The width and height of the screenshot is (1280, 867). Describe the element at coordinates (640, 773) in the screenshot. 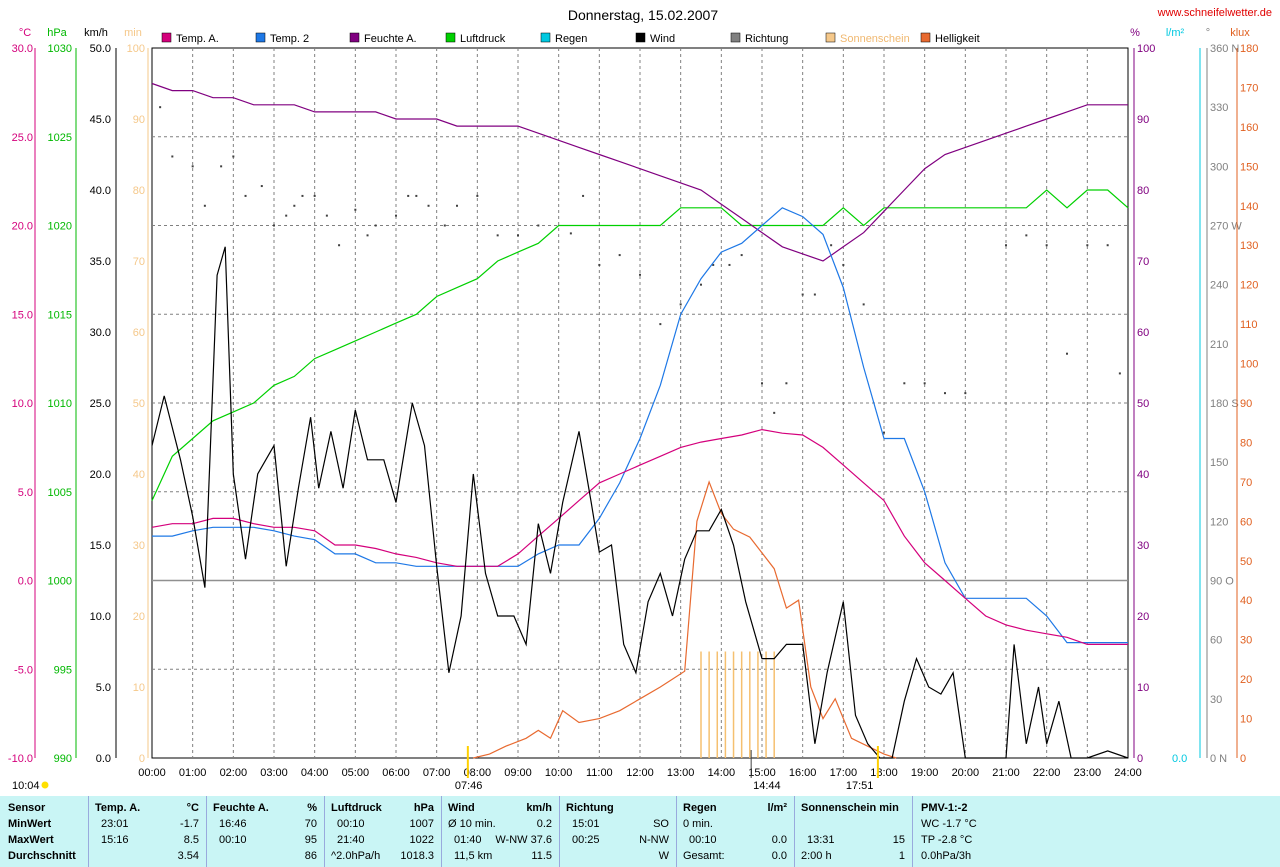

I see `x-tick-label: 12:00` at that location.